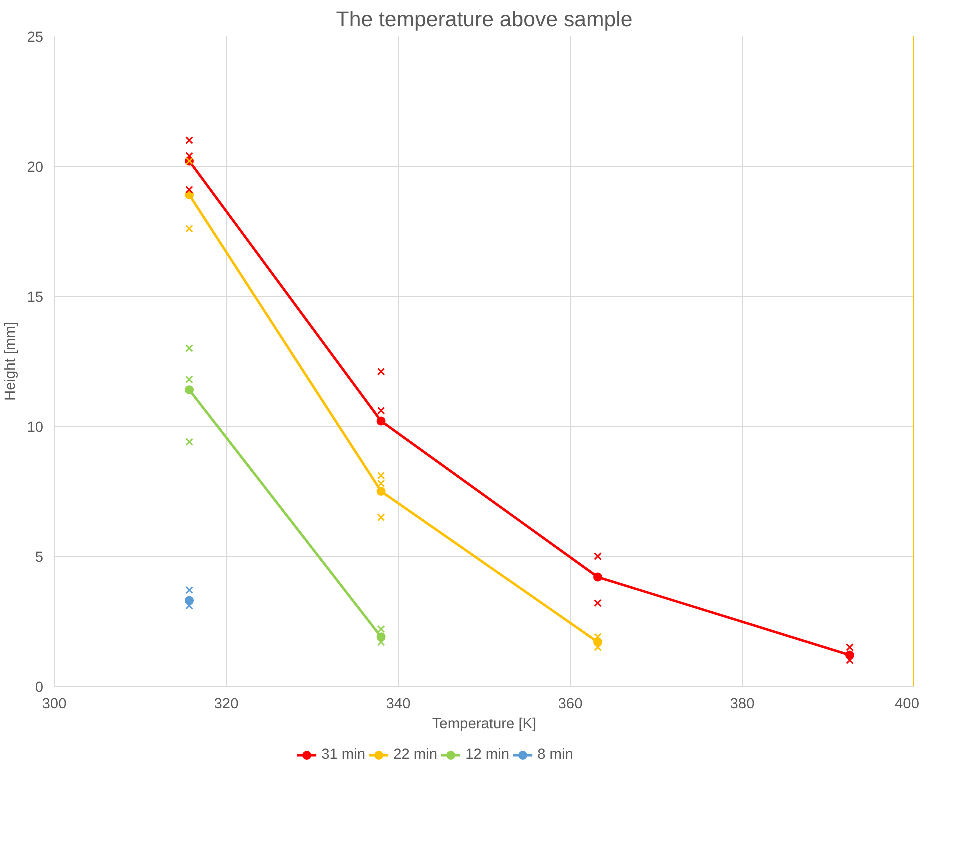  I want to click on x-tick-label: 360, so click(570, 704).